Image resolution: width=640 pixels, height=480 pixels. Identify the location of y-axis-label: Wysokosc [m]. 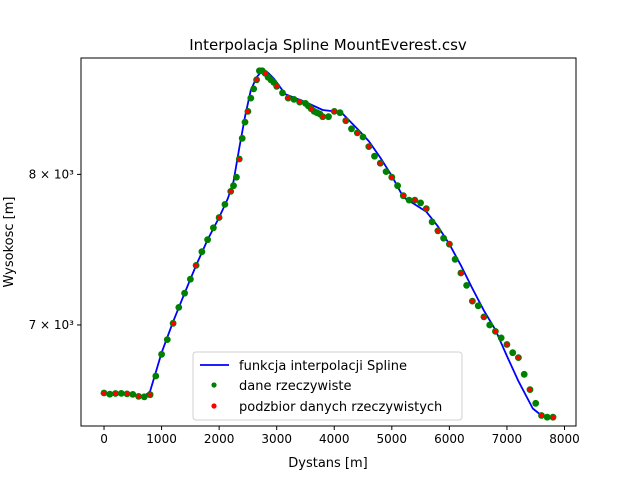
(9, 242).